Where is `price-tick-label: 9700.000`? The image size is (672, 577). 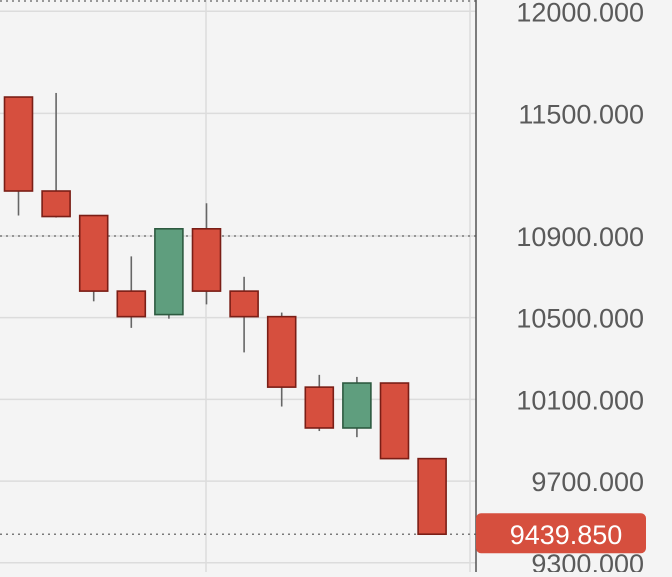
price-tick-label: 9700.000 is located at coordinates (587, 482).